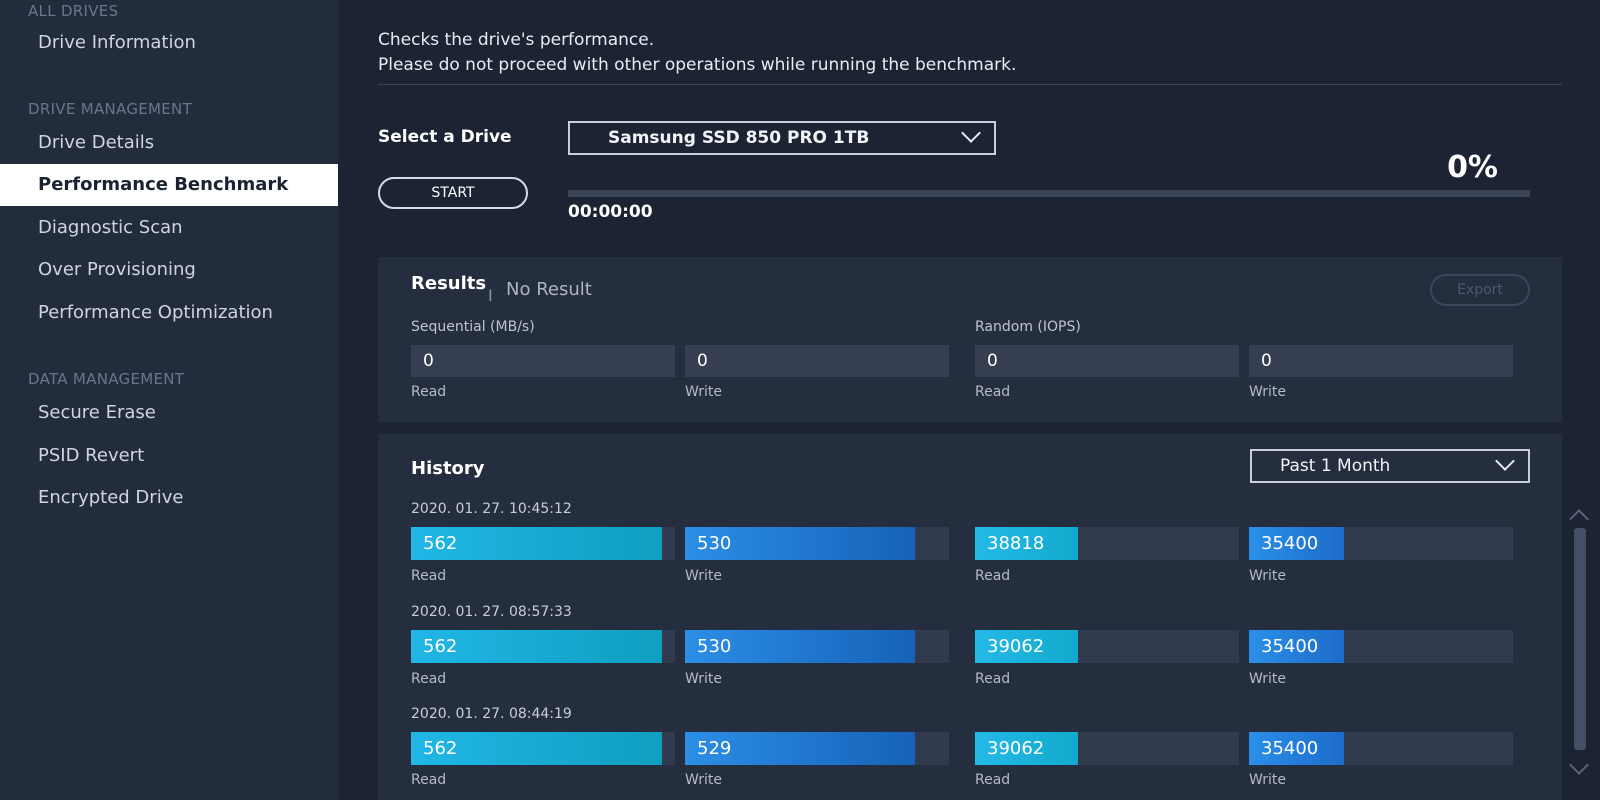 This screenshot has width=1600, height=800. Describe the element at coordinates (106, 379) in the screenshot. I see `sidebar-section-data-management: DATA MANAGEMENT` at that location.